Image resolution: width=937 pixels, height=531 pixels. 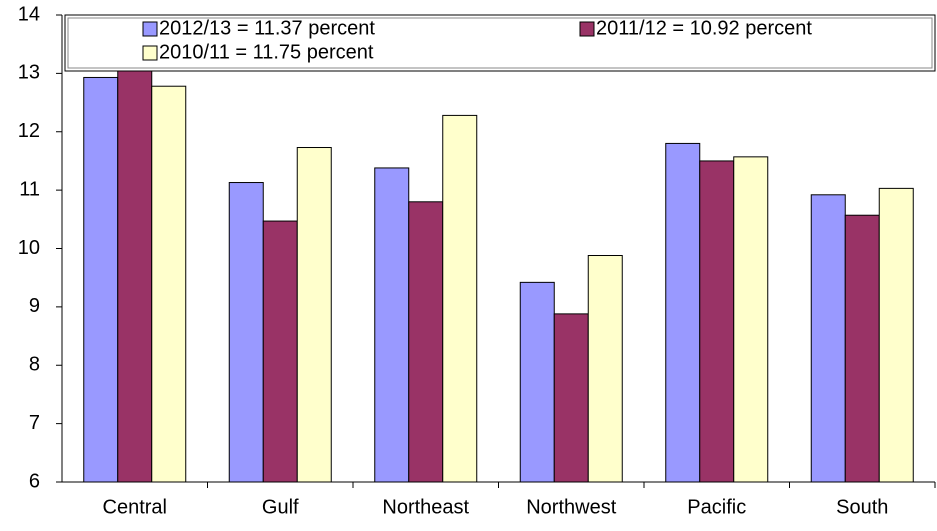 What do you see at coordinates (280, 507) in the screenshot?
I see `x-tick-label: Gulf` at bounding box center [280, 507].